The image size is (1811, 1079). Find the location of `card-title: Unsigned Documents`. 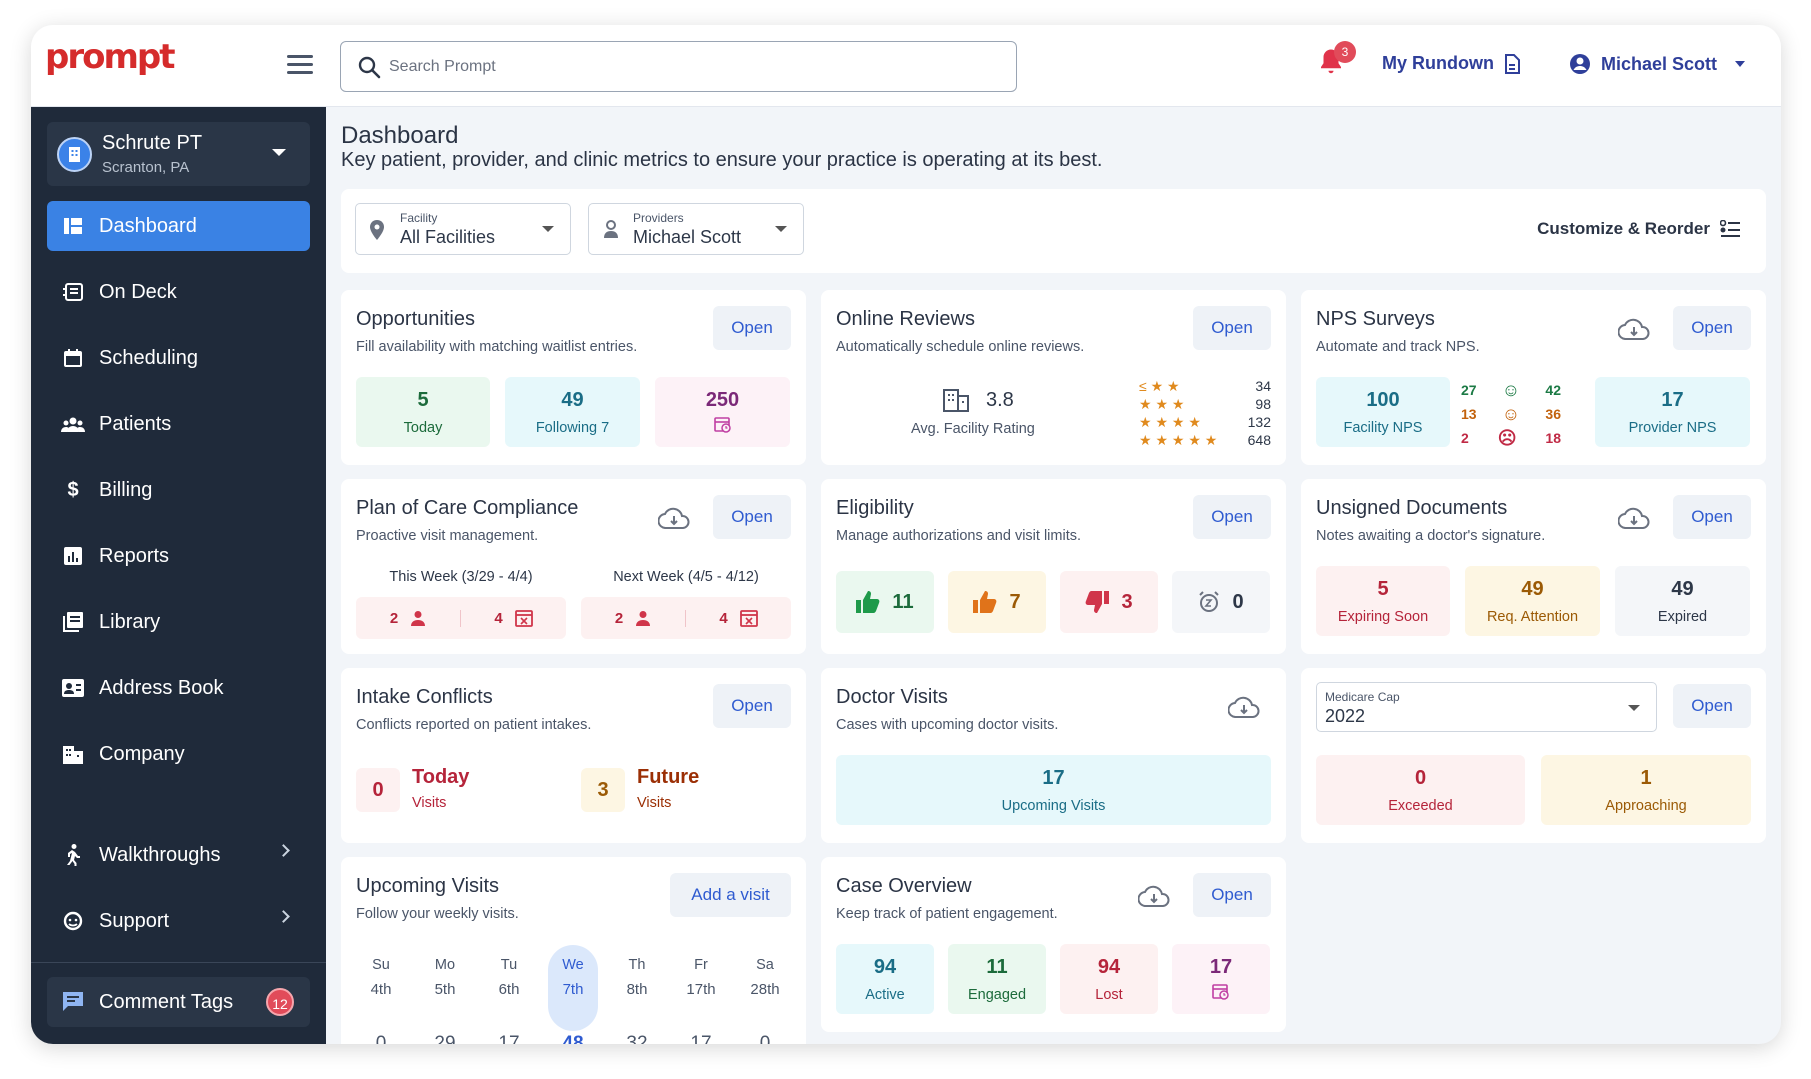

card-title: Unsigned Documents is located at coordinates (1412, 508).